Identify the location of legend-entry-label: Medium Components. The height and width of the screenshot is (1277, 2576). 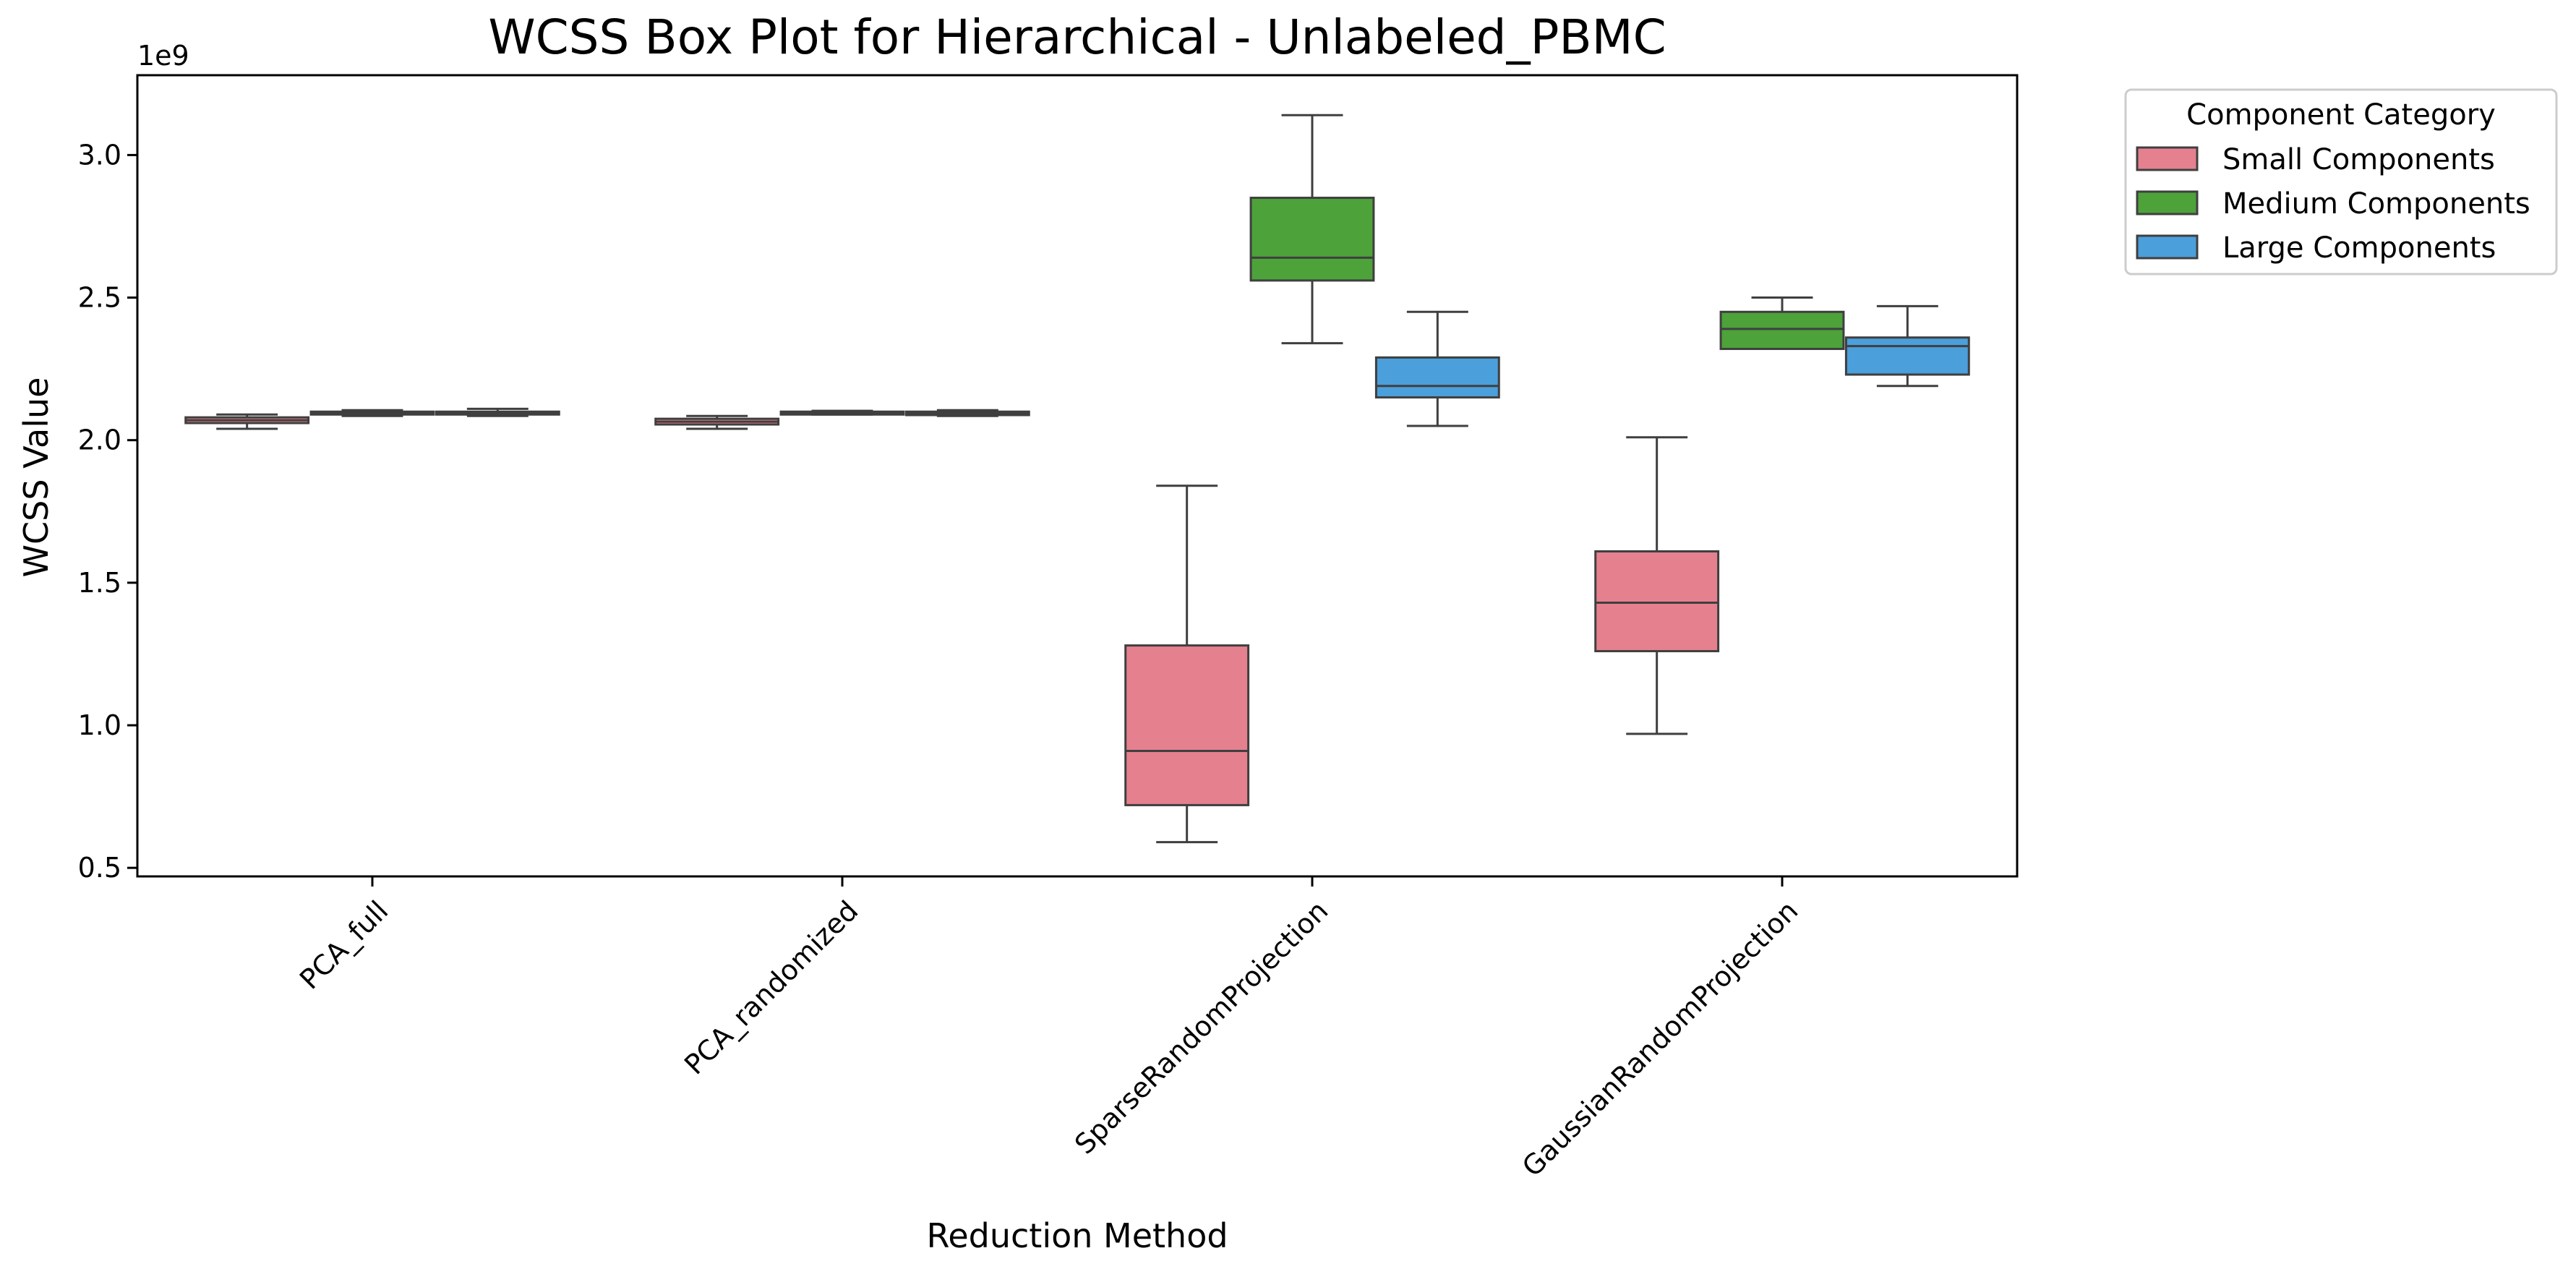
(2376, 204).